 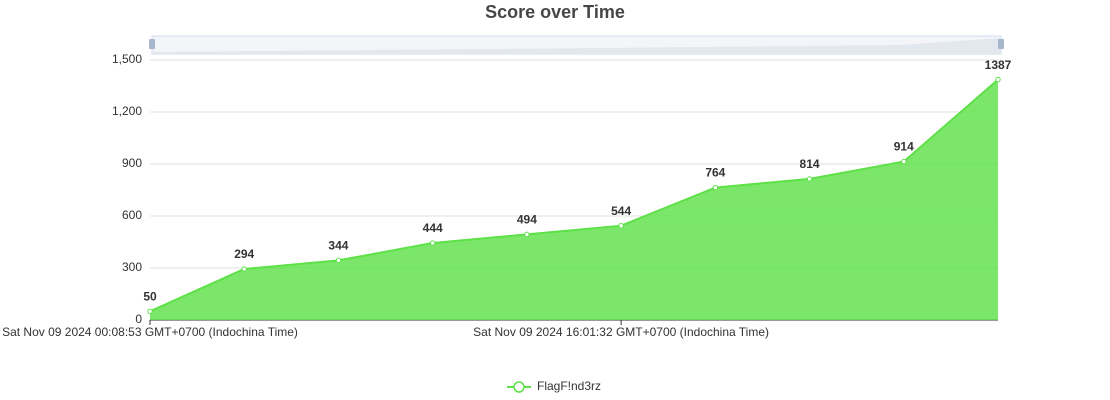 I want to click on y-tick-label: 1,200, so click(x=127, y=111).